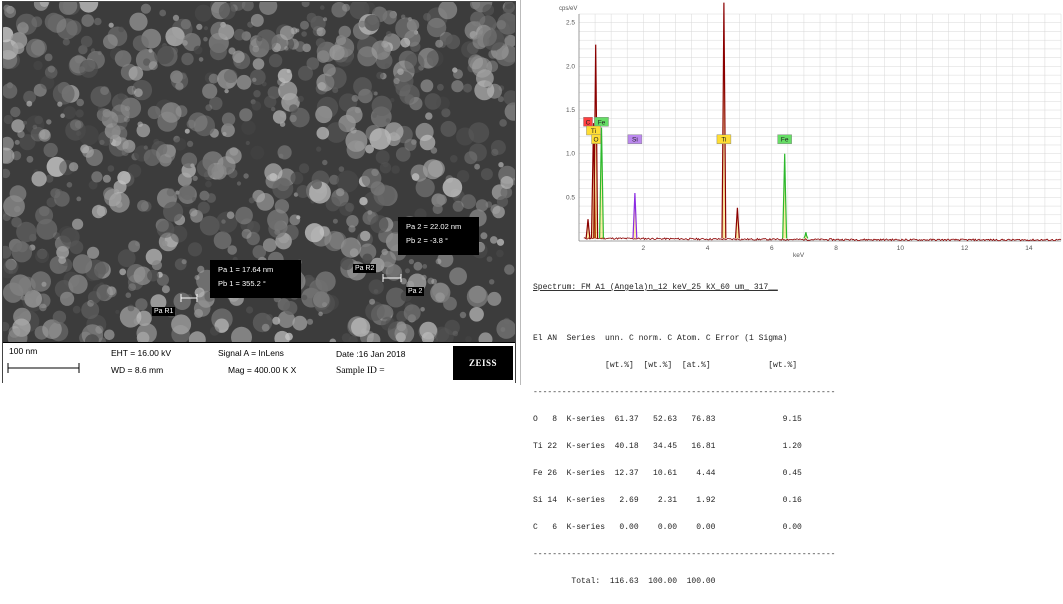  I want to click on table-row: Fe 26 K-series 12.37 10.61 4.44 0.45, so click(667, 473).